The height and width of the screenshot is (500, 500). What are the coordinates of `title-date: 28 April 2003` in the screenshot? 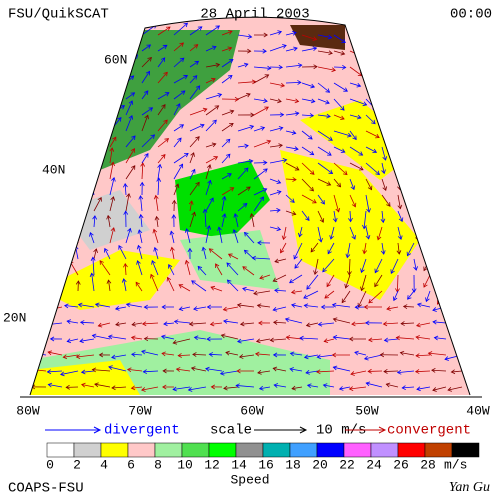 It's located at (254, 15).